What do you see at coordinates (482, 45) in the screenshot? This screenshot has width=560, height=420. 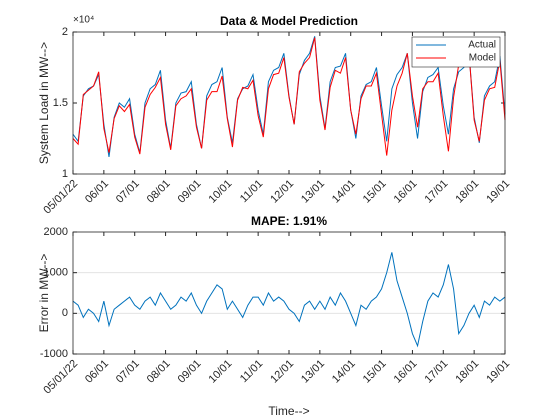 I see `legend-label: Actual` at bounding box center [482, 45].